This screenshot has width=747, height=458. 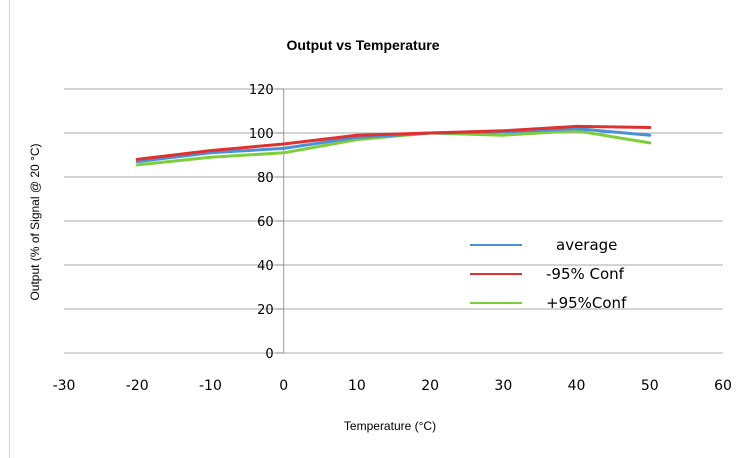 I want to click on x-tick-label: 20, so click(x=430, y=386).